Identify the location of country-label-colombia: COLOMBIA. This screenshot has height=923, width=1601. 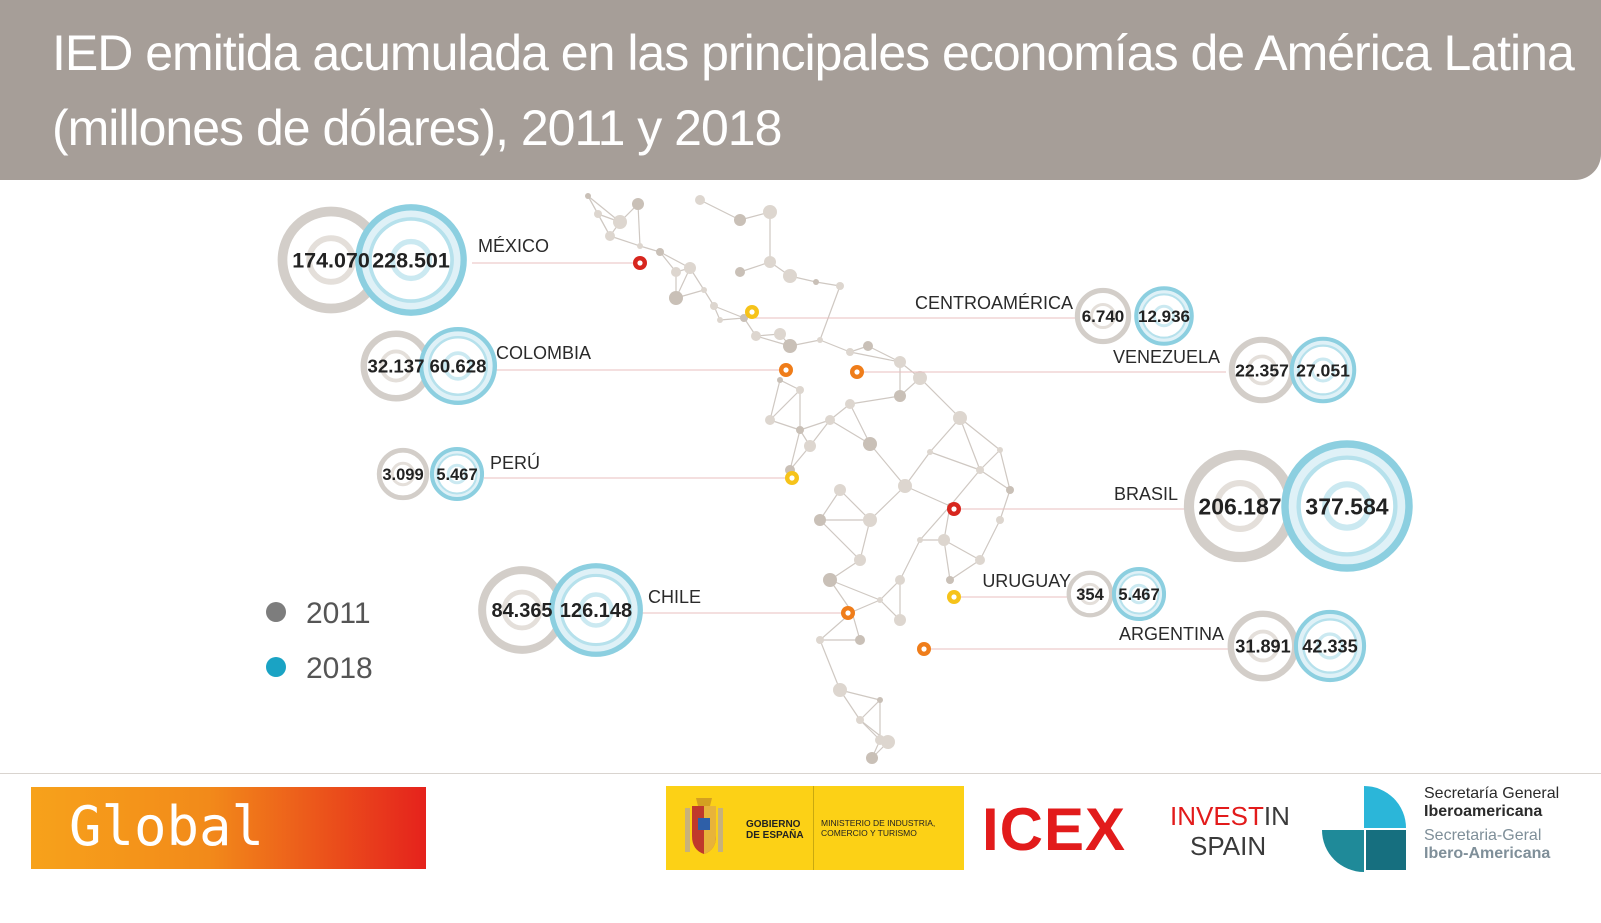
(543, 353).